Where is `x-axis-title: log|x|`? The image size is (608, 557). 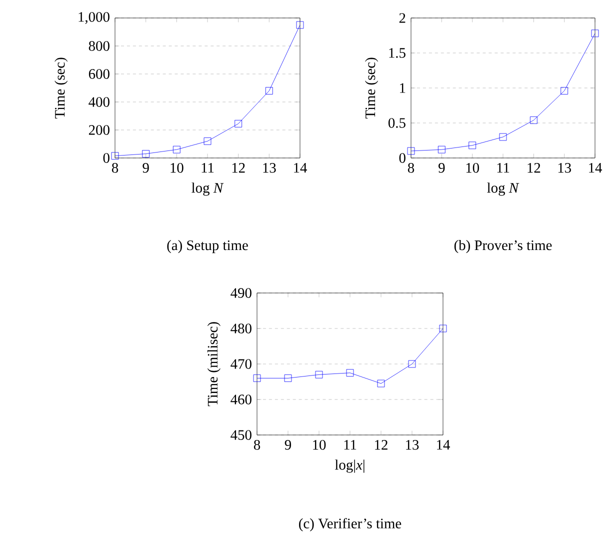 x-axis-title: log|x| is located at coordinates (349, 466).